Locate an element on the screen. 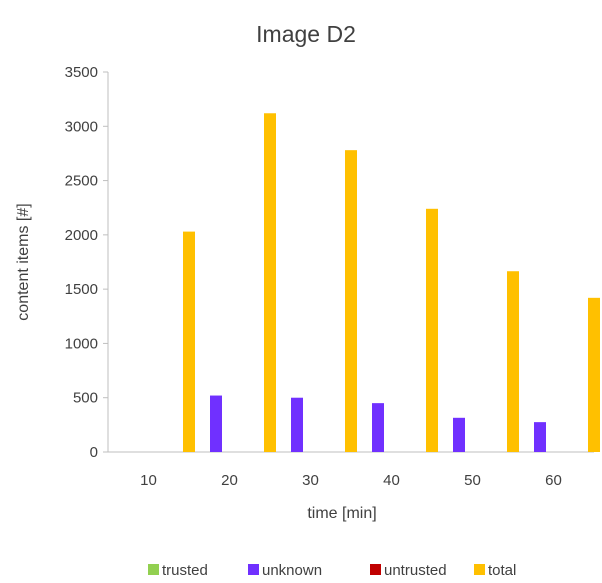  x-axis: 10 20 30 40 50 60 is located at coordinates (351, 470).